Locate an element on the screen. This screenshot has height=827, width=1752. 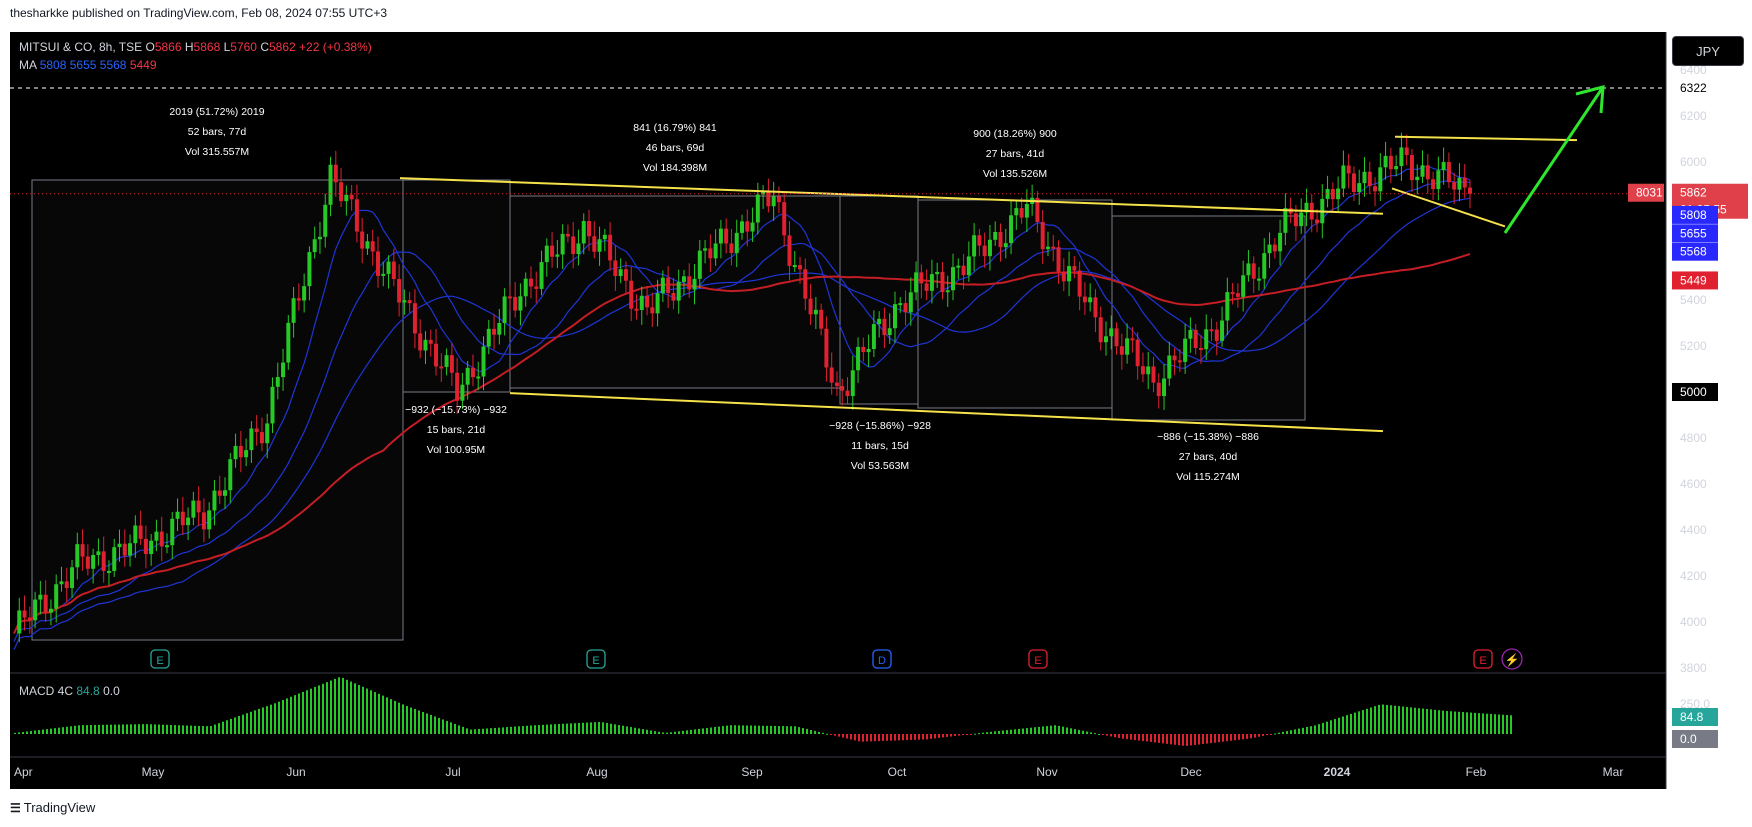
legend-ma-1: 5808 is located at coordinates (53, 65).